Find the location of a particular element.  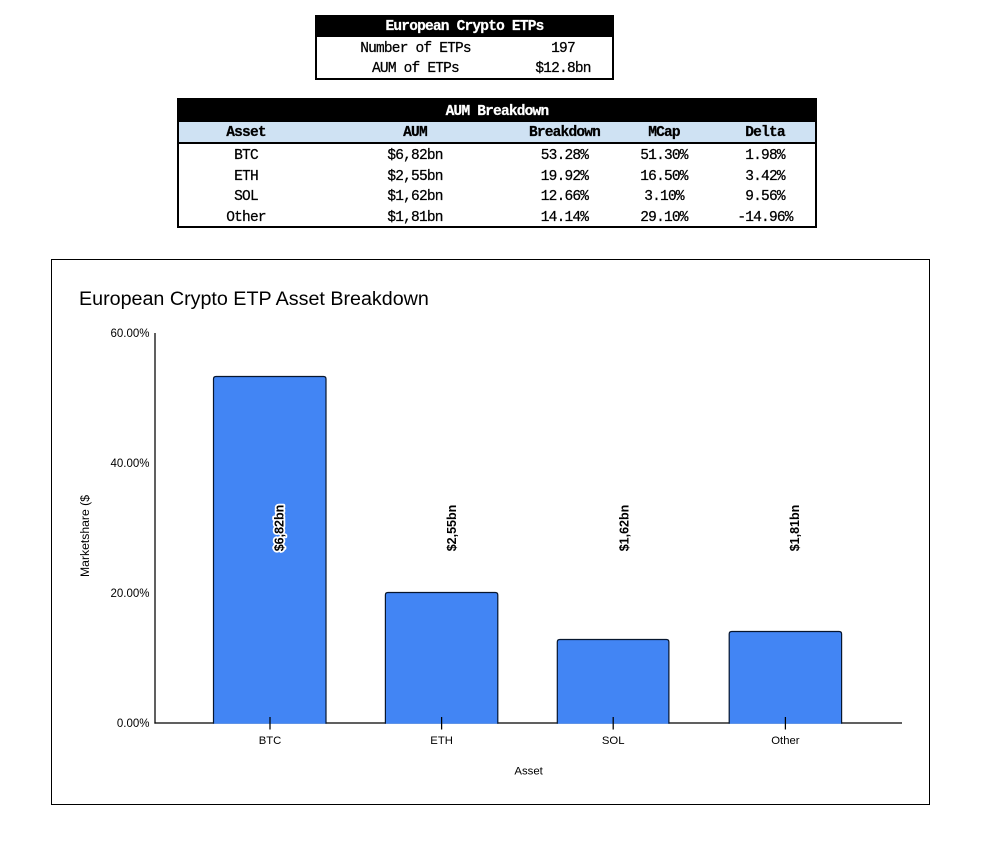

svg-text: BTC is located at coordinates (270, 741).